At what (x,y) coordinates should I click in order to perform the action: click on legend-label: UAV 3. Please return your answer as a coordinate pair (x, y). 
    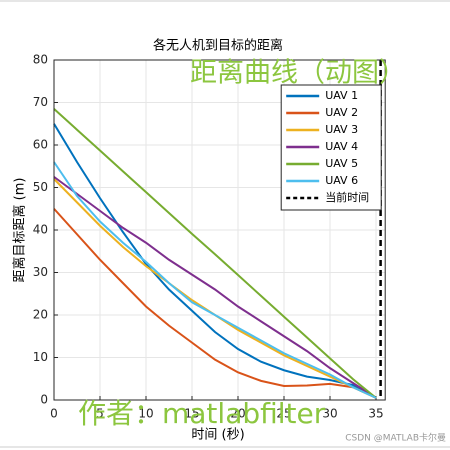
    Looking at the image, I should click on (341, 129).